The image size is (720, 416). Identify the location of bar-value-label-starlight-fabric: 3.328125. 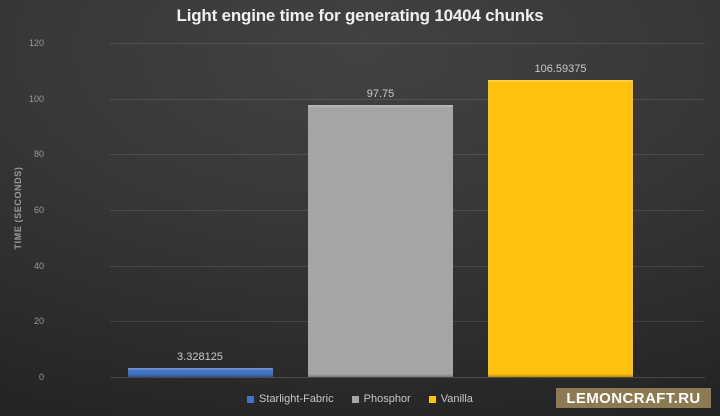
(200, 356).